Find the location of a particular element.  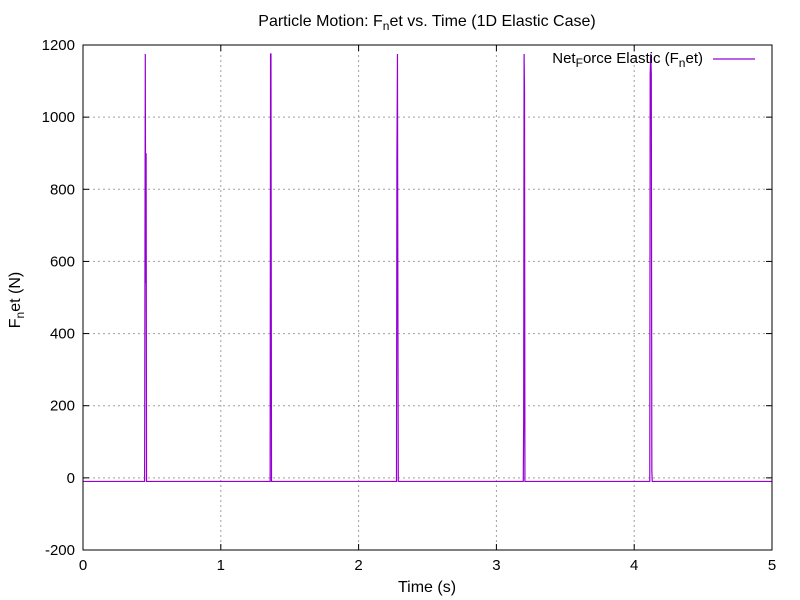

x-tick-label: 5 is located at coordinates (772, 565).